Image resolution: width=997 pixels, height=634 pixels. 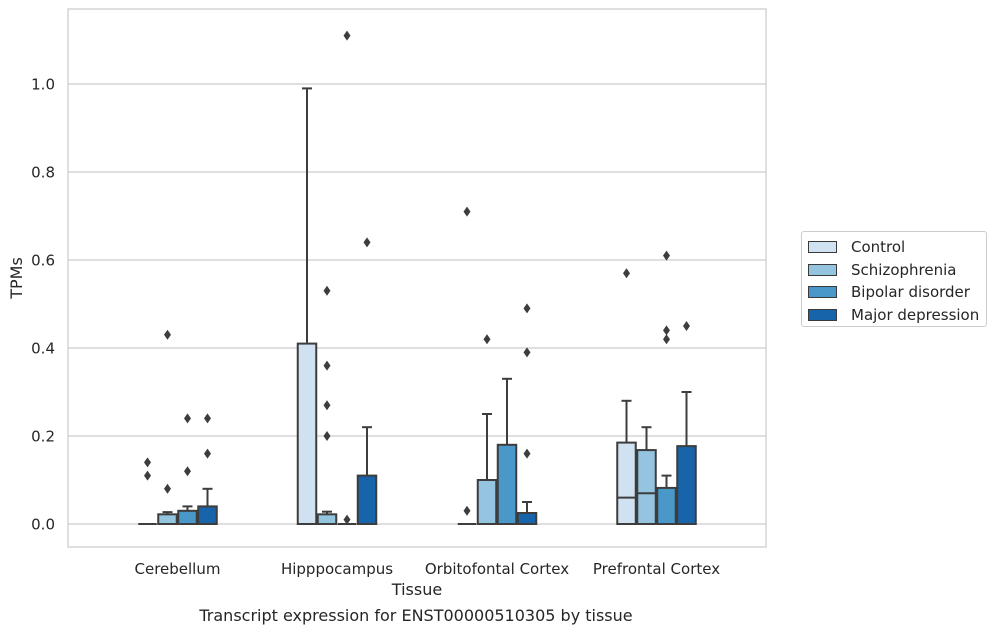 I want to click on legend-label: Bipolar disorder, so click(x=910, y=292).